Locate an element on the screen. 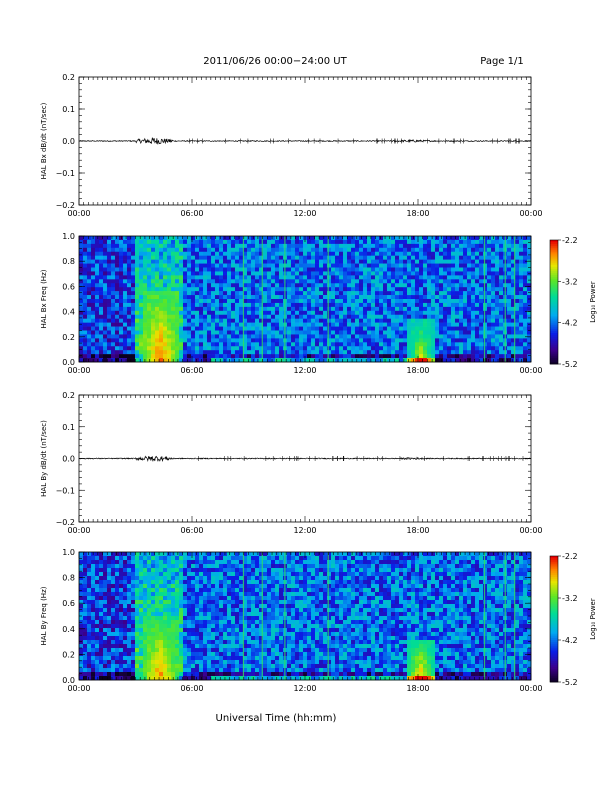 The width and height of the screenshot is (612, 792). heatmap-cells is located at coordinates (305, 299).